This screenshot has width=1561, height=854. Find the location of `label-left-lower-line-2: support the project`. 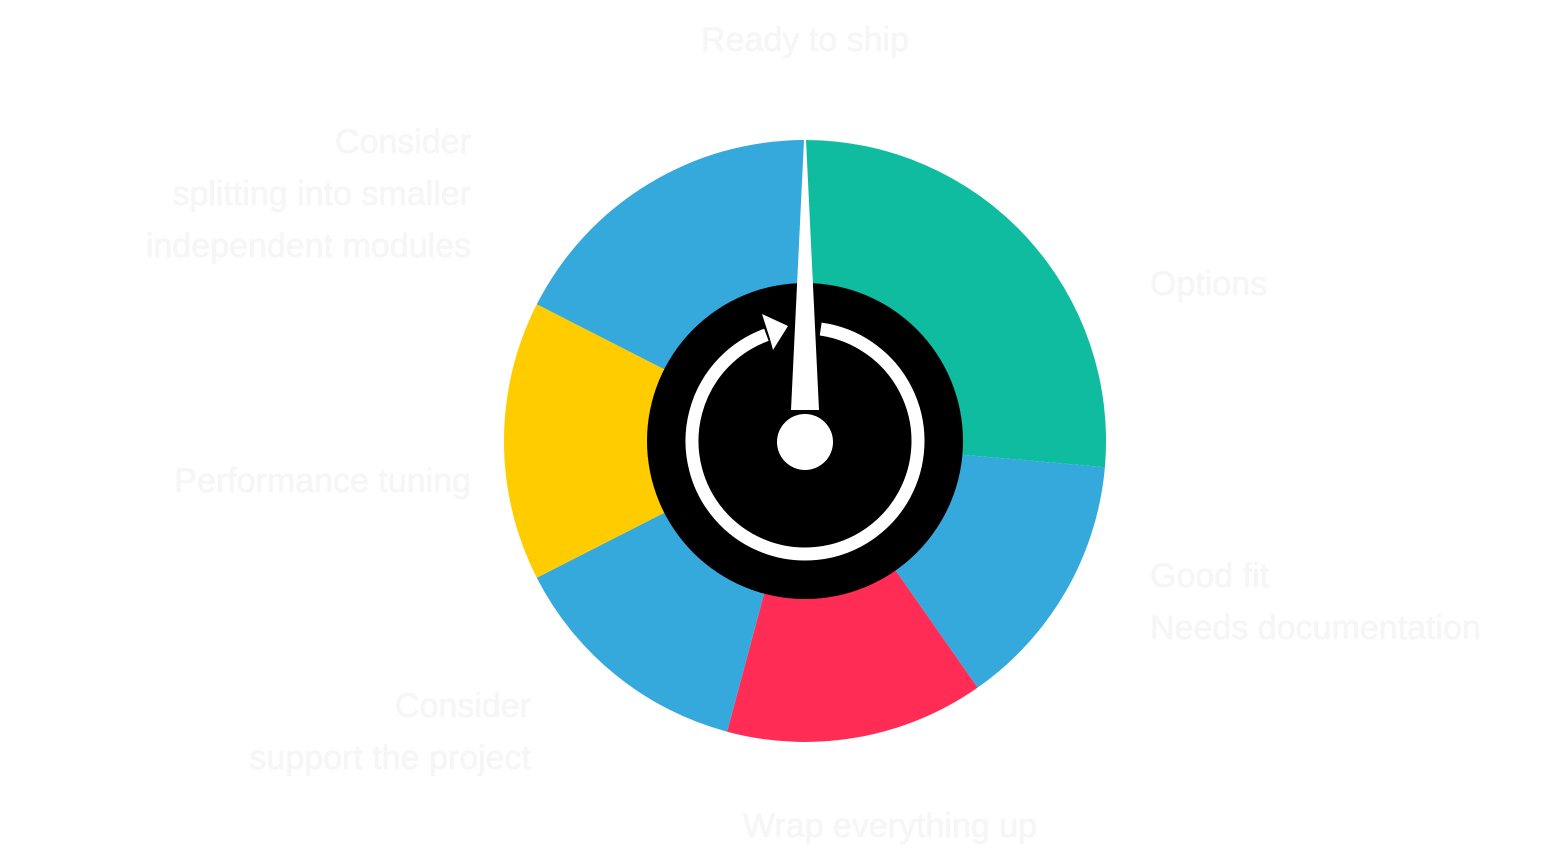

label-left-lower-line-2: support the project is located at coordinates (390, 758).